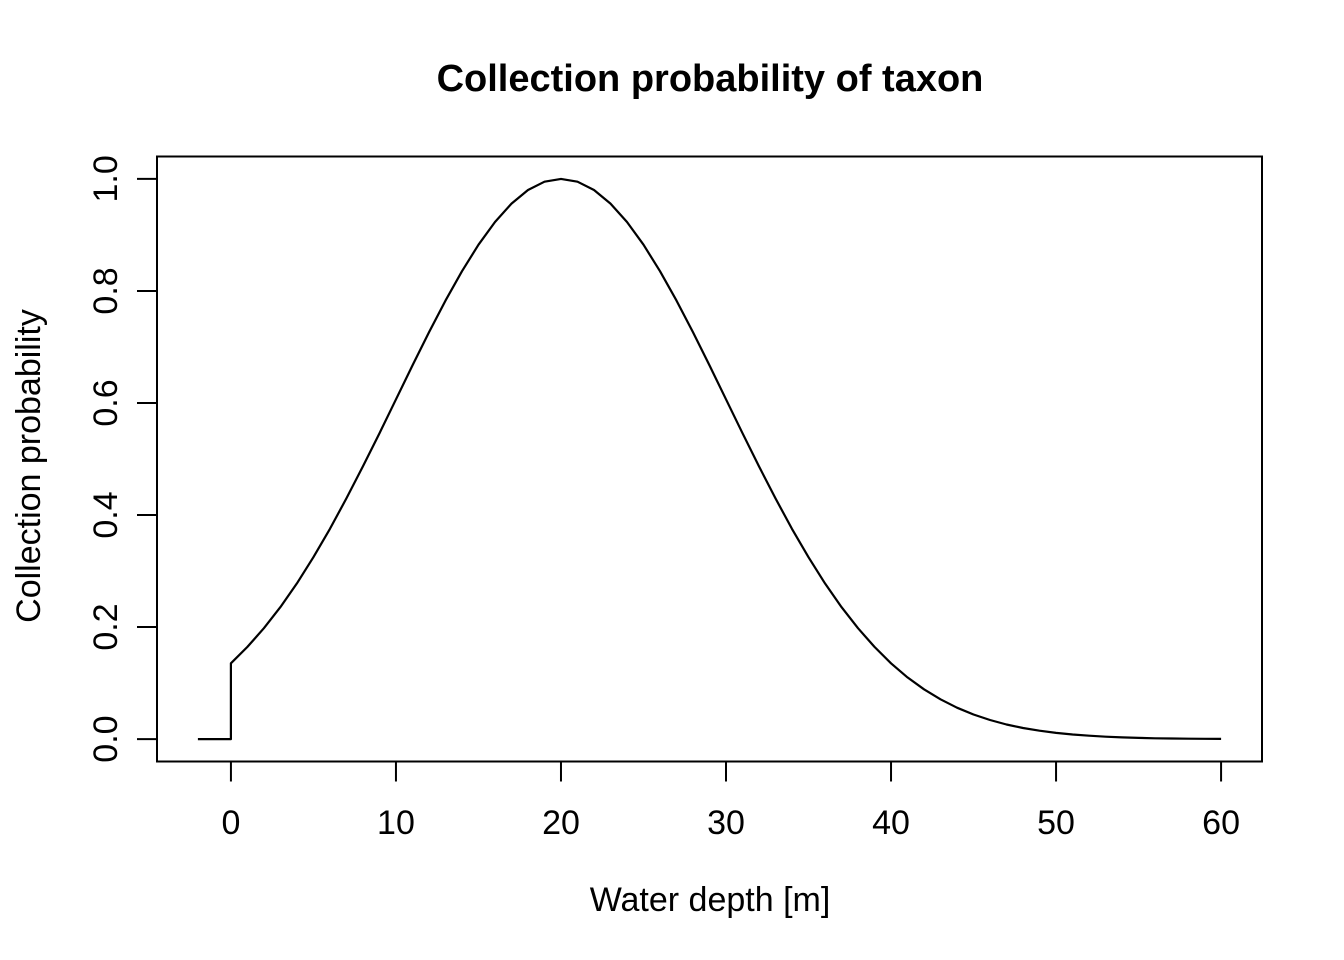  What do you see at coordinates (29, 466) in the screenshot?
I see `y-axis-label: Collection probability` at bounding box center [29, 466].